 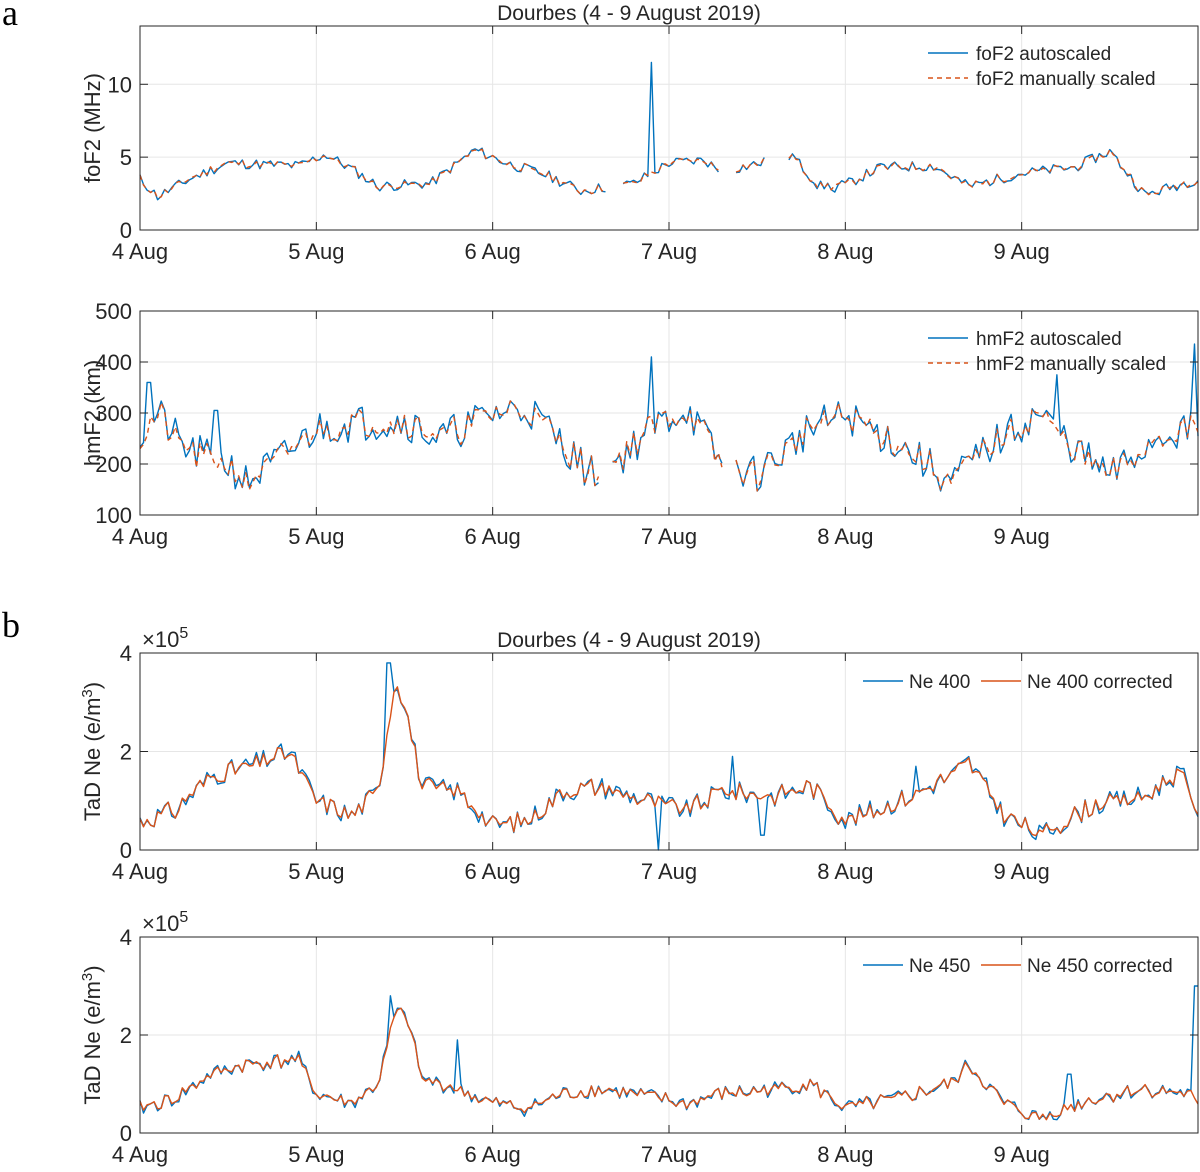 What do you see at coordinates (113, 311) in the screenshot?
I see `y-tick-label: 500` at bounding box center [113, 311].